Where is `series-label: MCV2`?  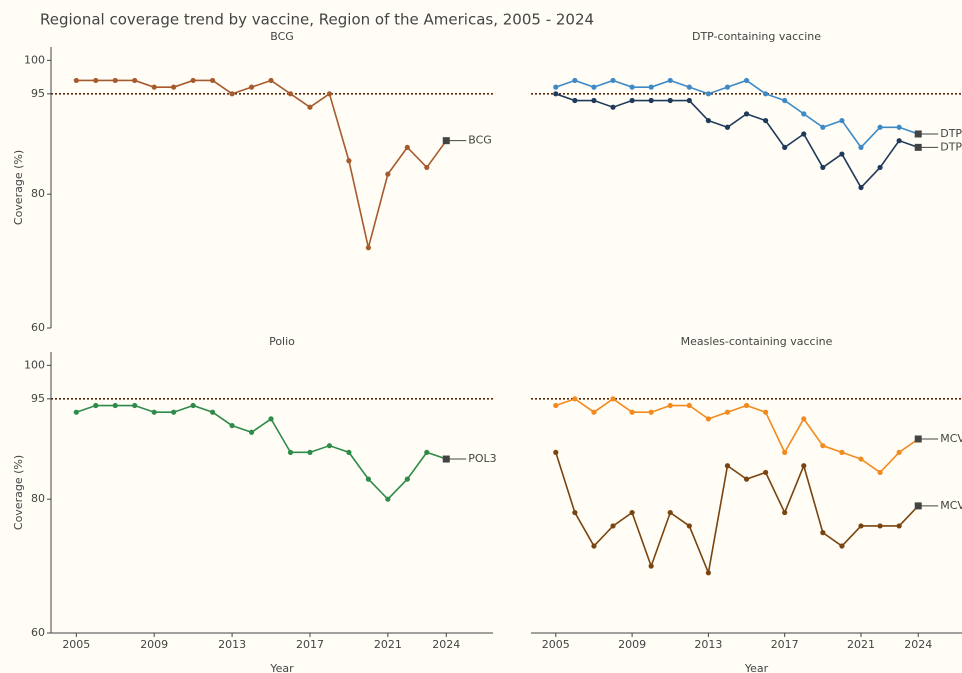
series-label: MCV2 is located at coordinates (951, 505).